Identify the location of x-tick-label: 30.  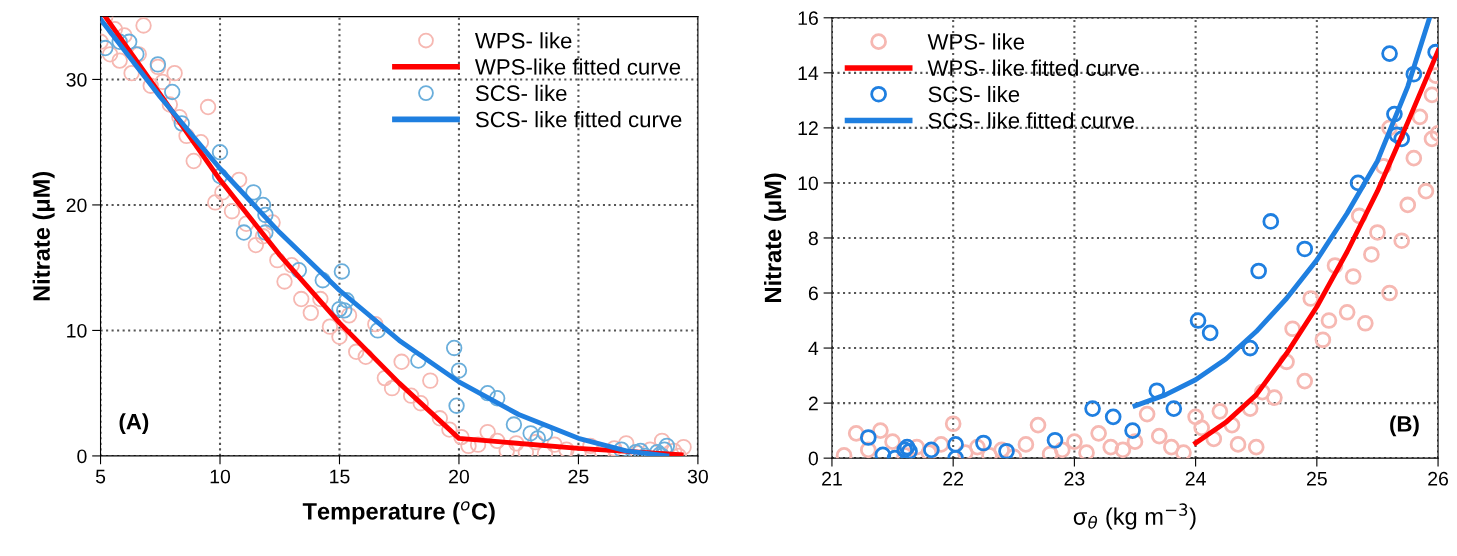
(697, 476).